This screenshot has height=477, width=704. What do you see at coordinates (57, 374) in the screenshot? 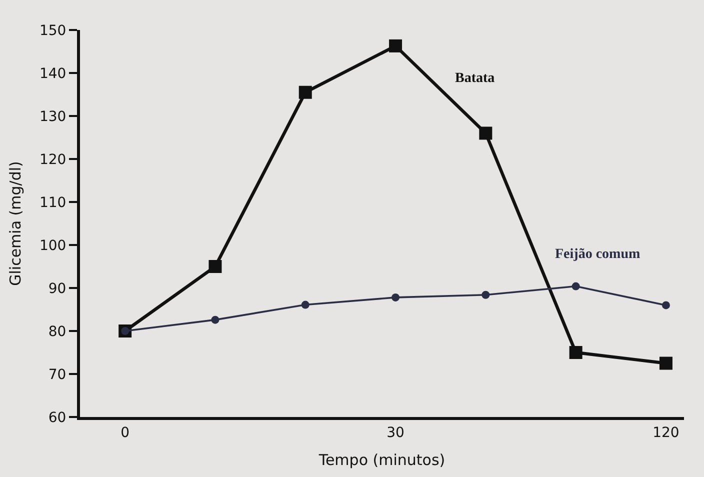
I see `y-tick-label: 70` at bounding box center [57, 374].